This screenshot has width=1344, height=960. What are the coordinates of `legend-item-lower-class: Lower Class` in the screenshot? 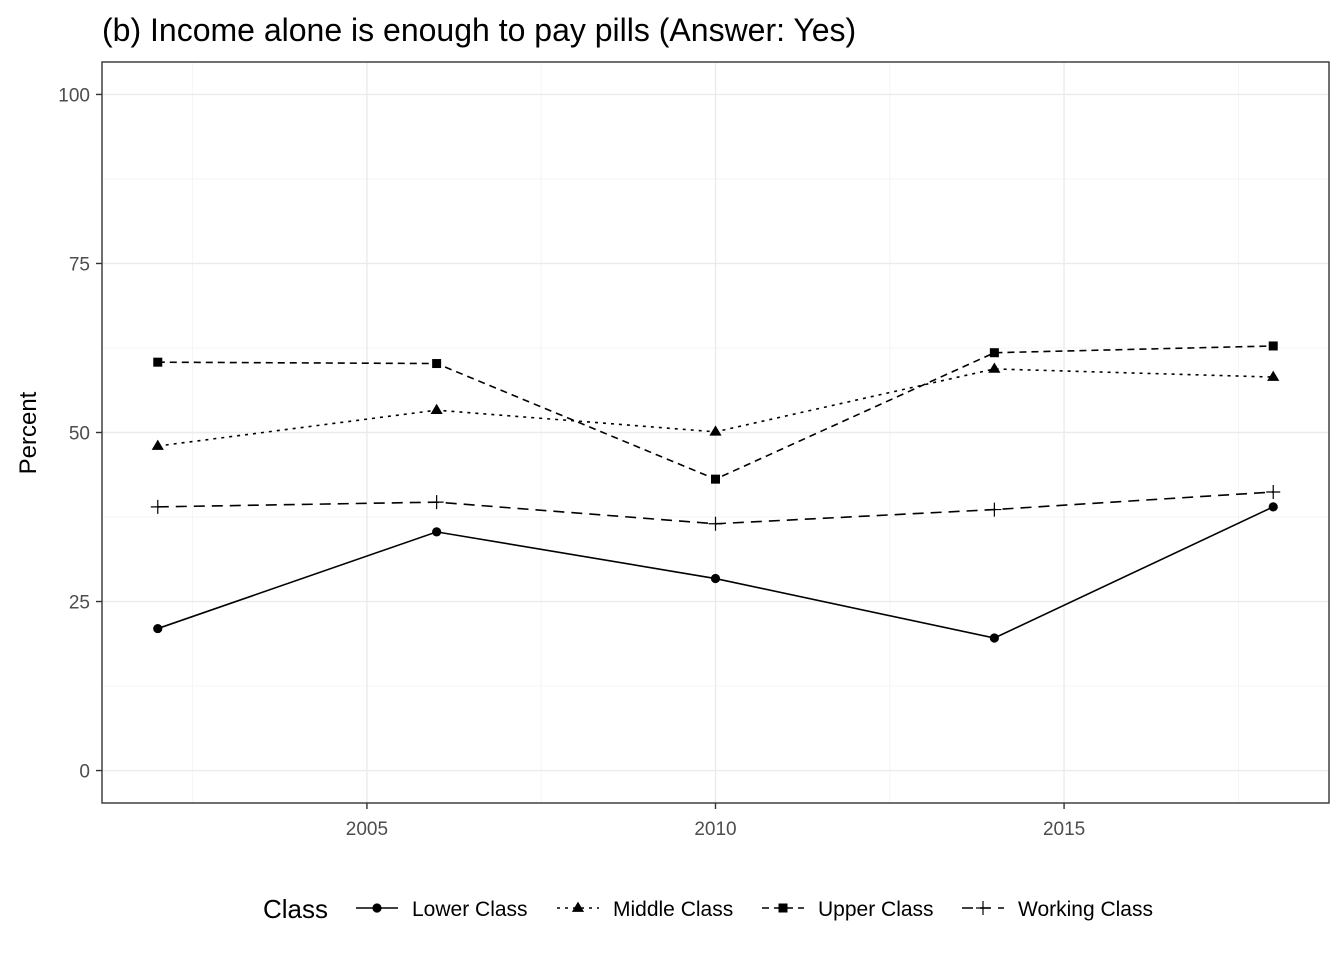 It's located at (442, 909).